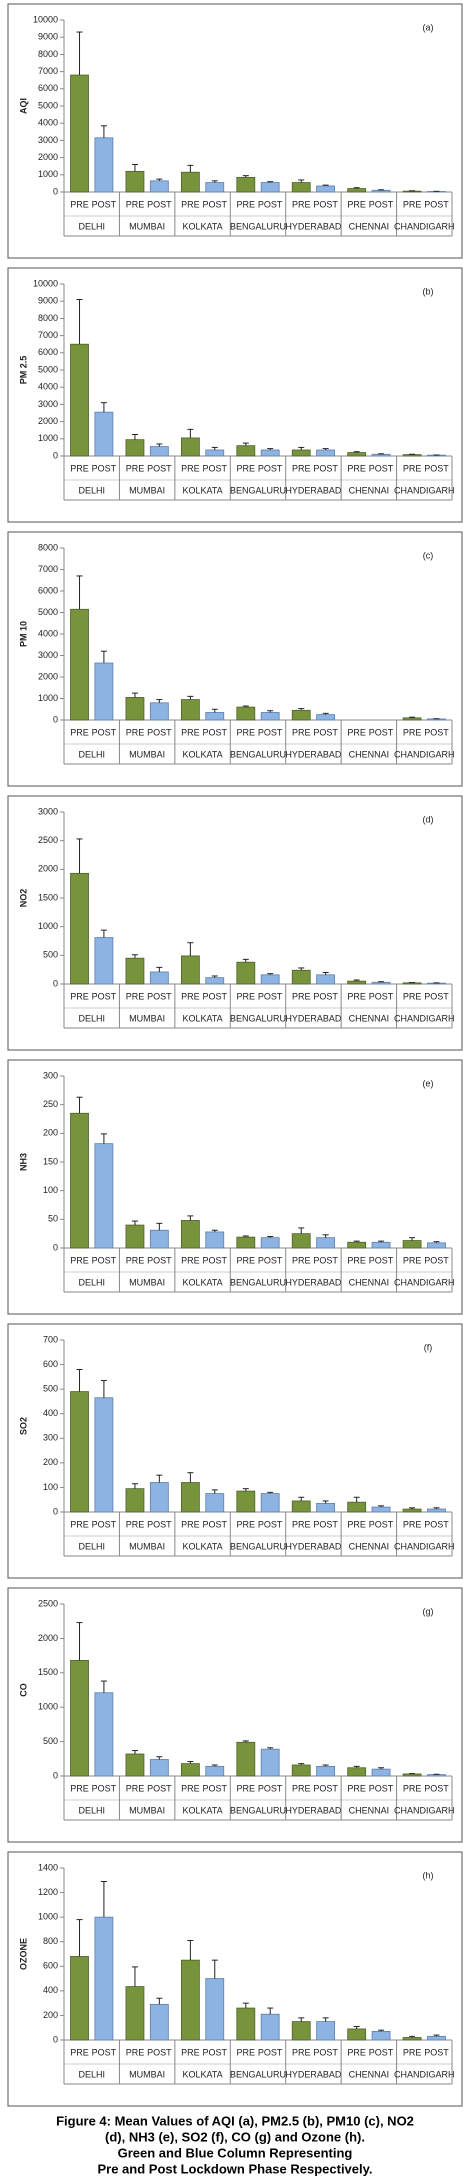  I want to click on y-axis-label: PM 10, so click(23, 634).